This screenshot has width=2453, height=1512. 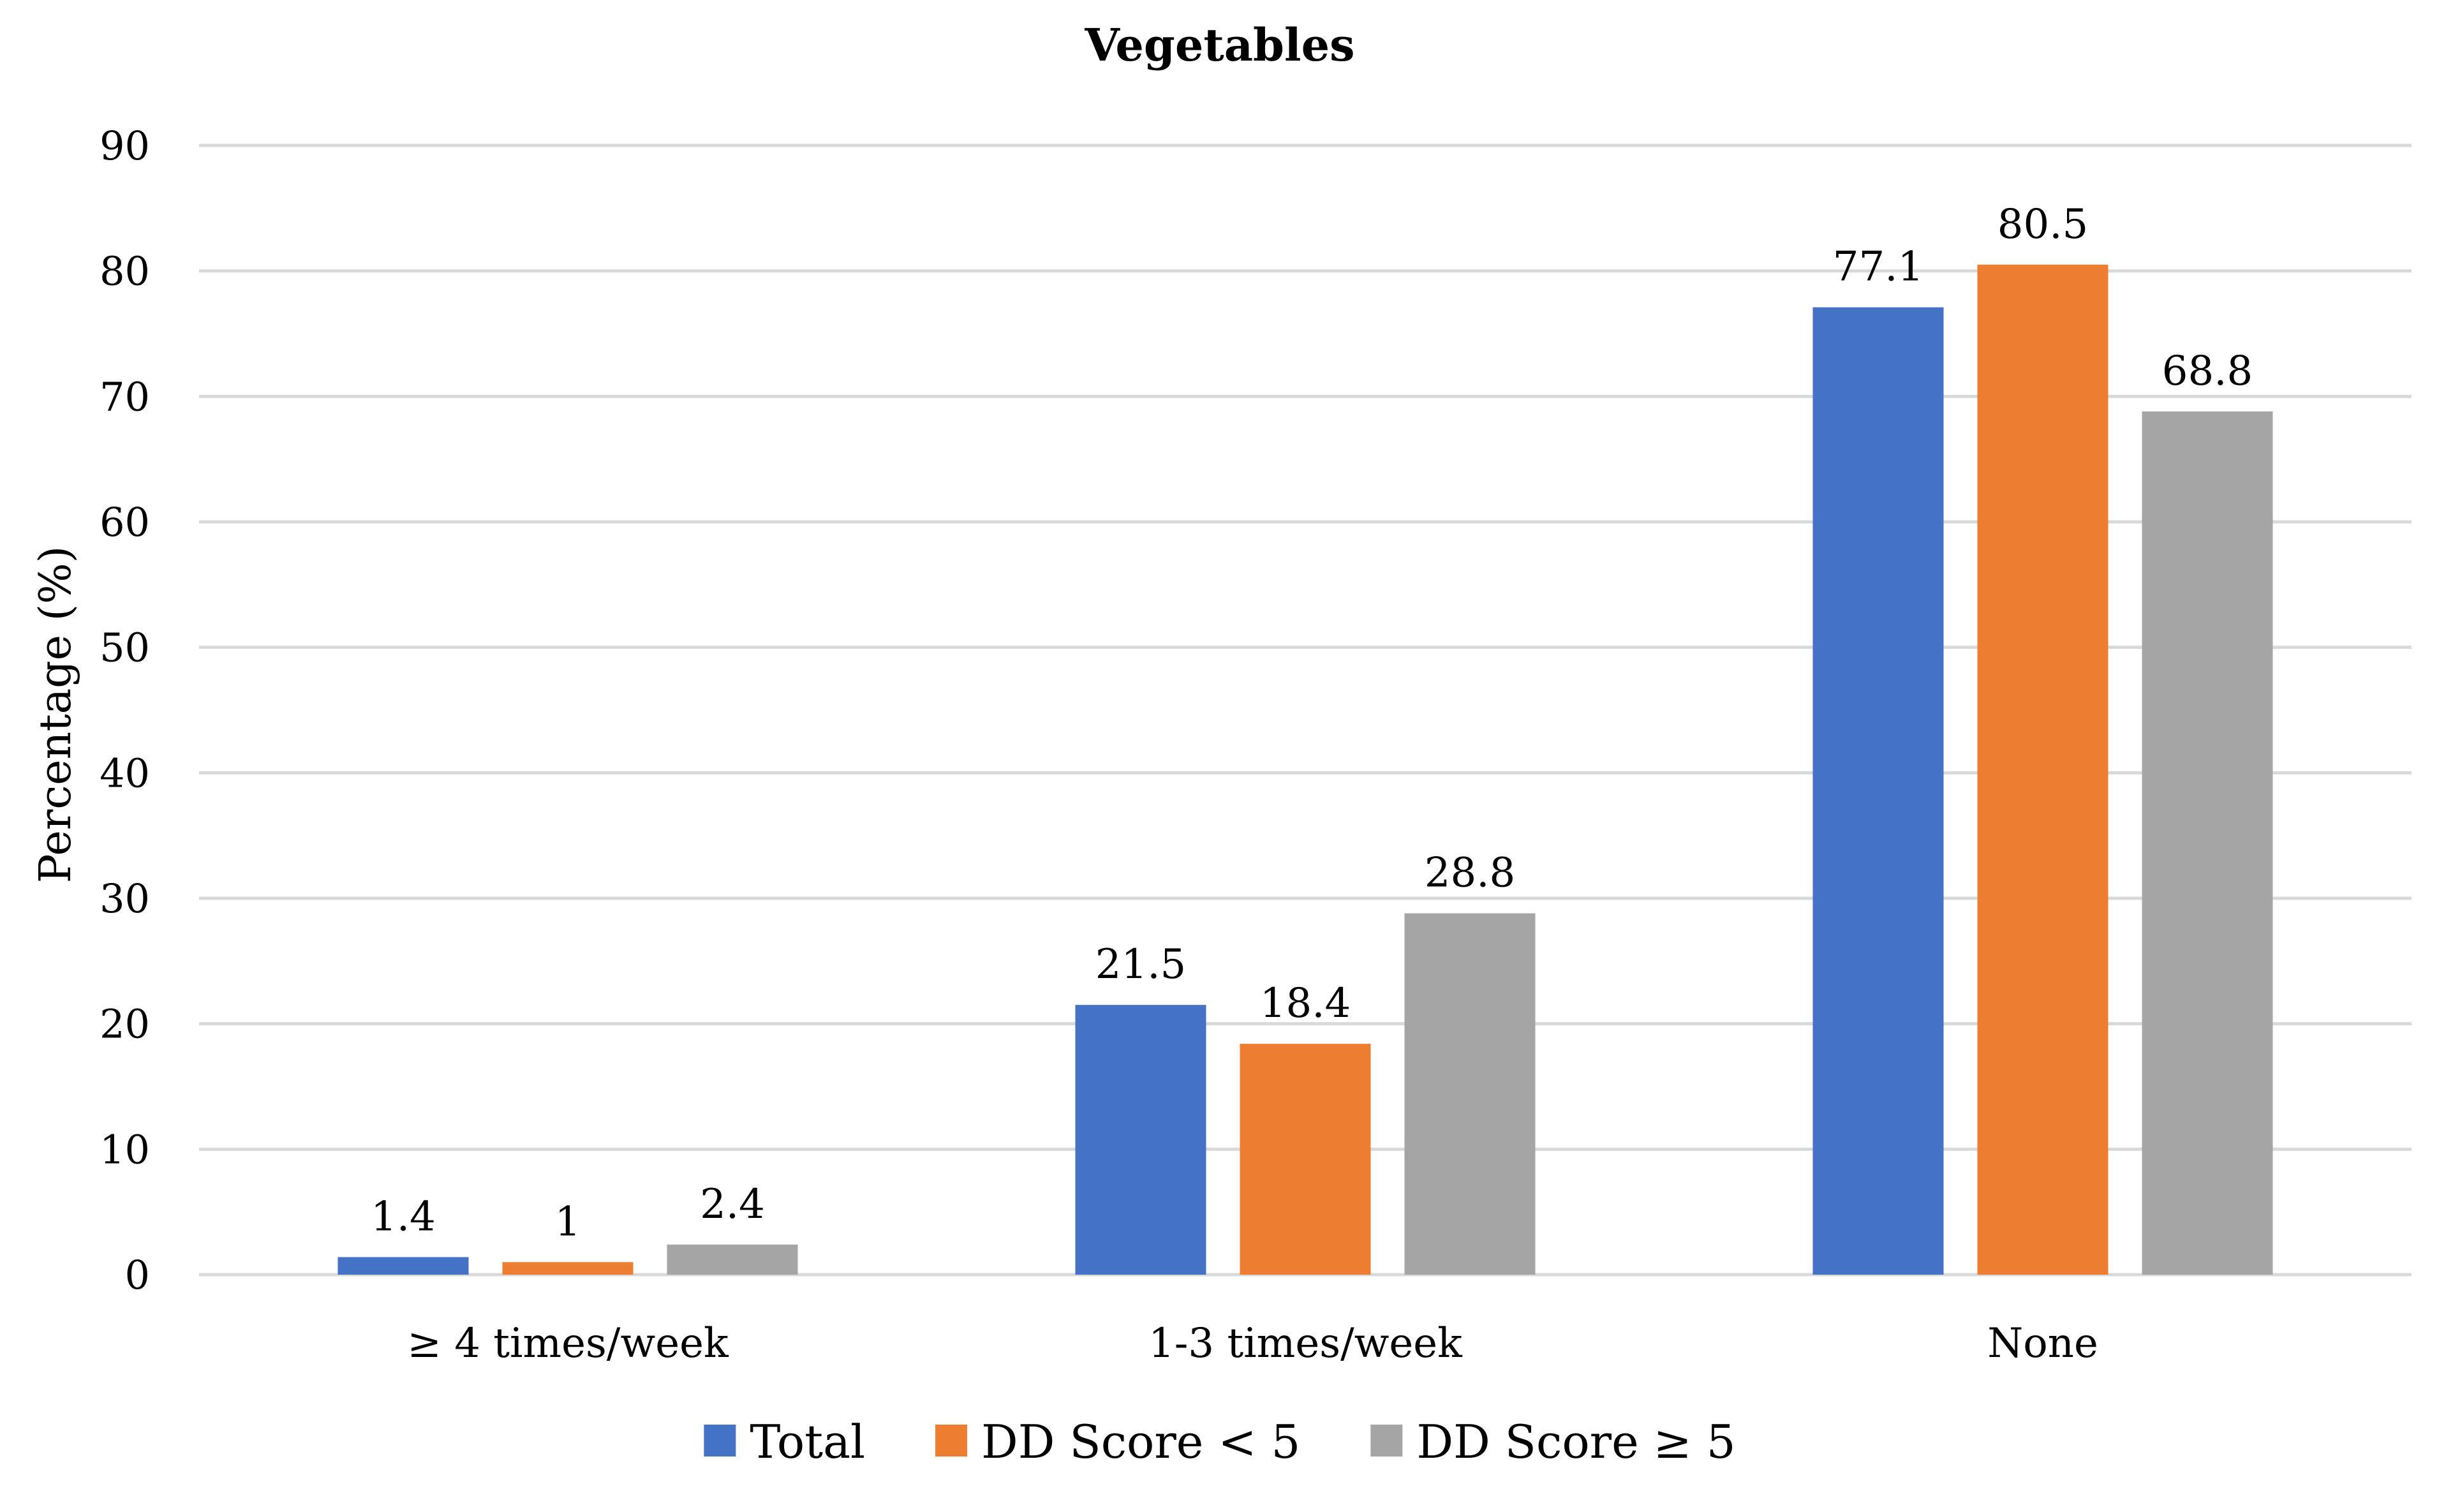 I want to click on y-tick-label: 0, so click(x=137, y=1275).